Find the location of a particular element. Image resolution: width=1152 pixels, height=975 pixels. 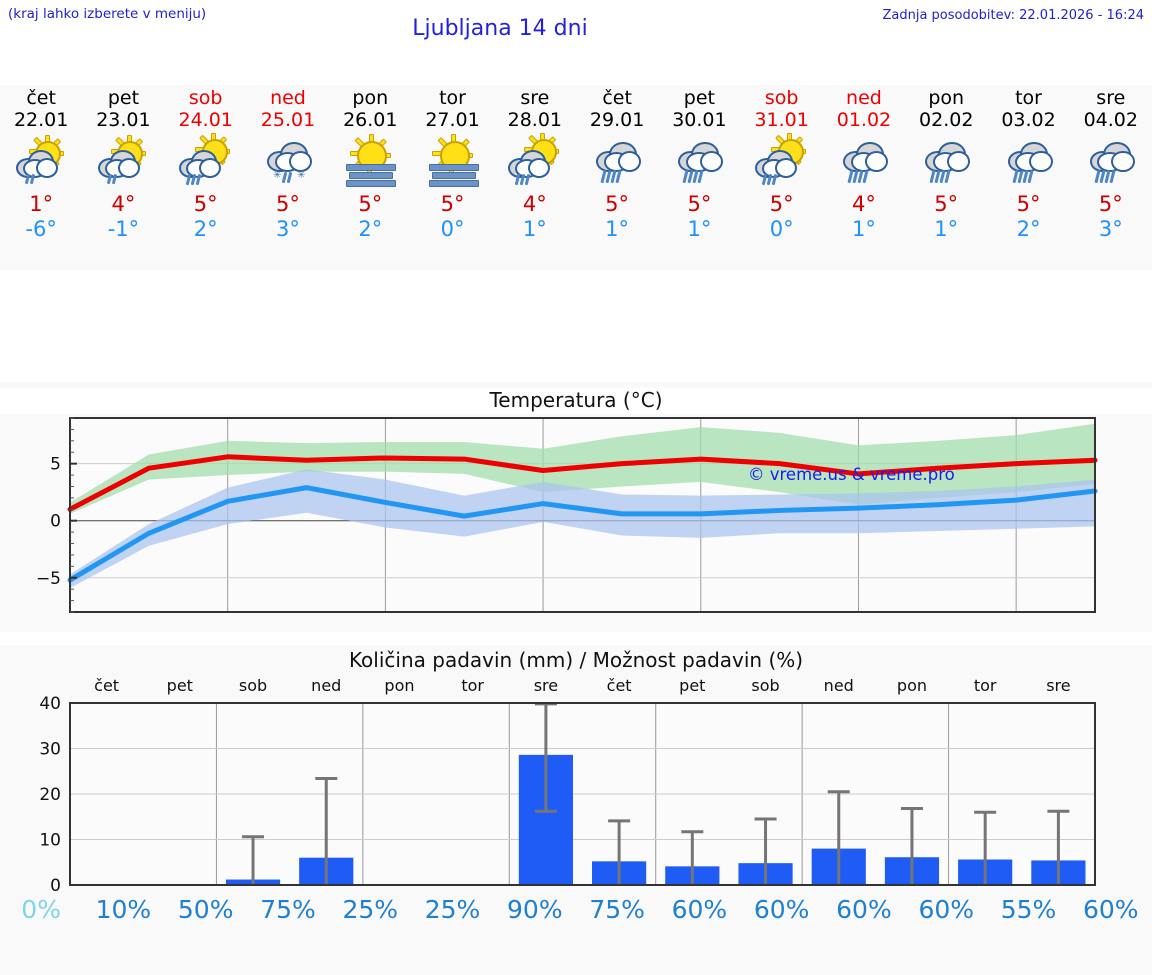

day-date-label: 30.01 is located at coordinates (699, 120).